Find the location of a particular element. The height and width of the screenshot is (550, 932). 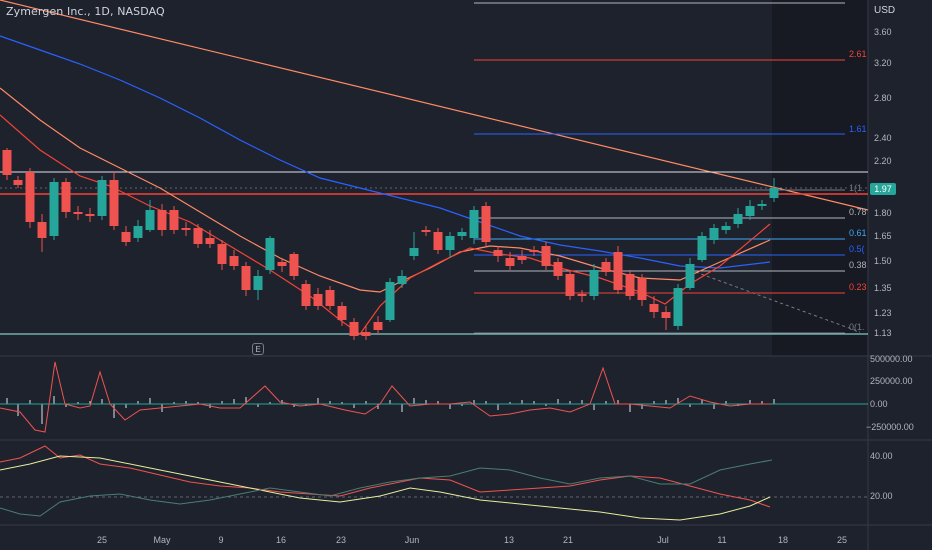

price-tick: 3.60 is located at coordinates (883, 32).